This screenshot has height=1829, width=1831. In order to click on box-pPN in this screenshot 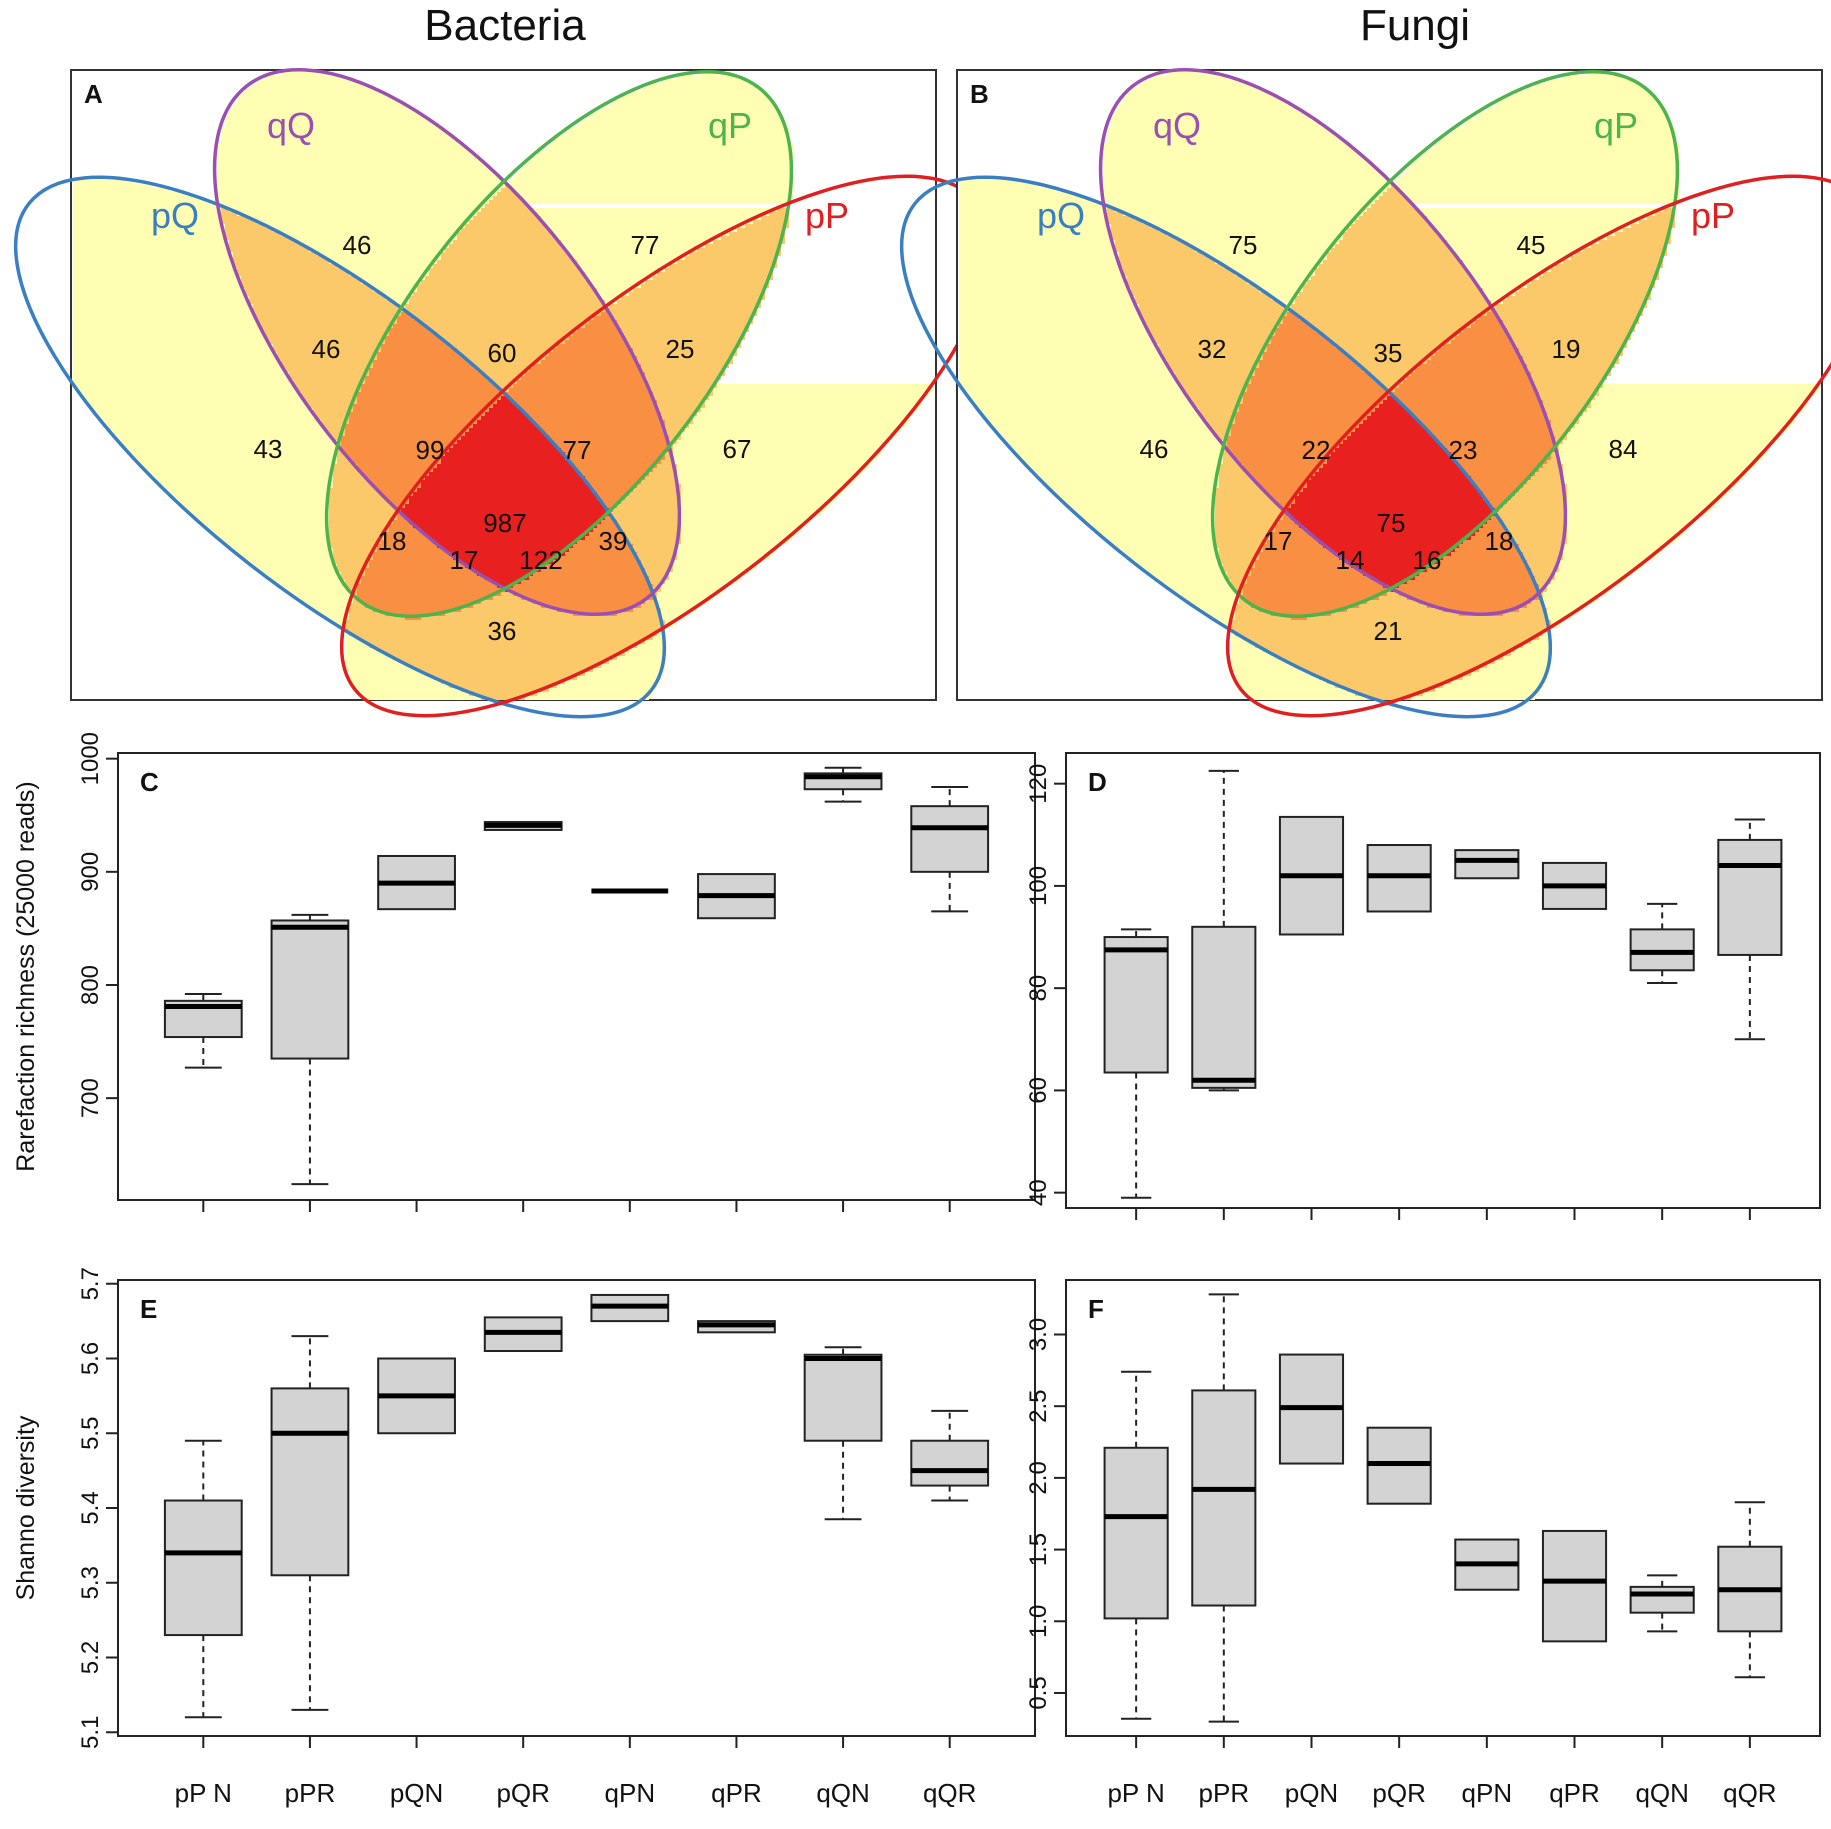, I will do `click(203, 1579)`.